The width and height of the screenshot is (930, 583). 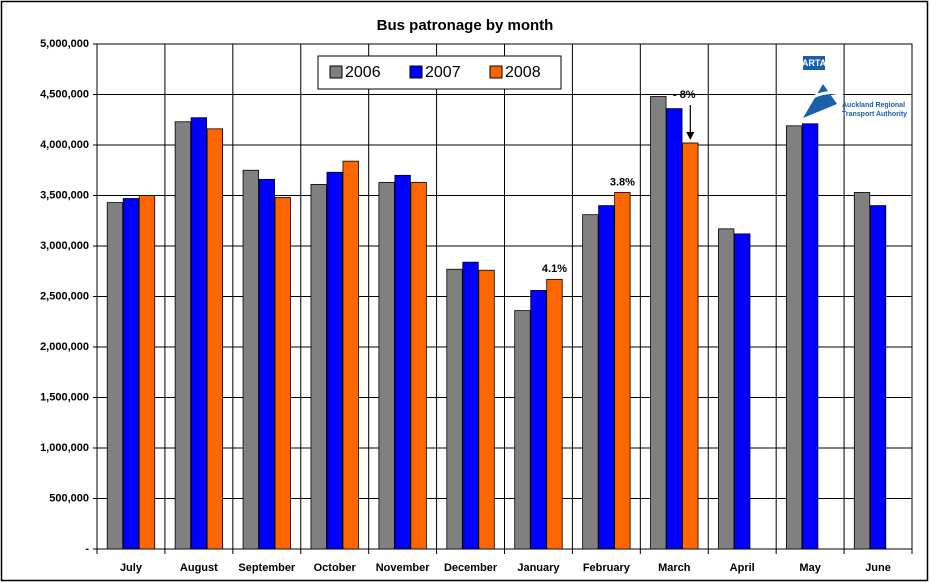 What do you see at coordinates (821, 99) in the screenshot?
I see `logo-swoosh` at bounding box center [821, 99].